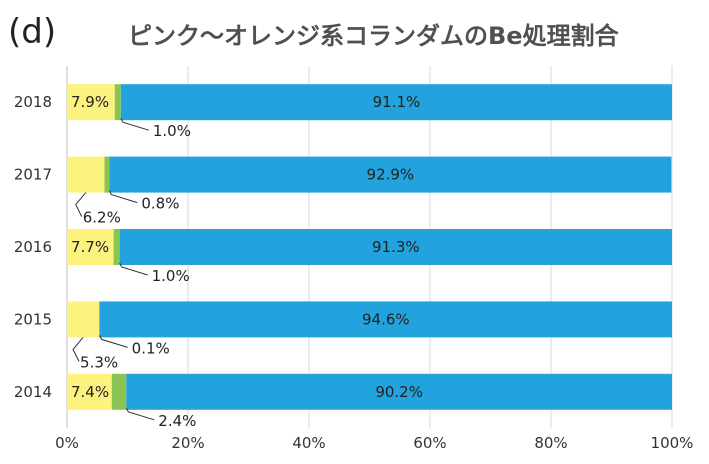 This screenshot has width=709, height=464. I want to click on data-label: 7.4%, so click(90, 392).